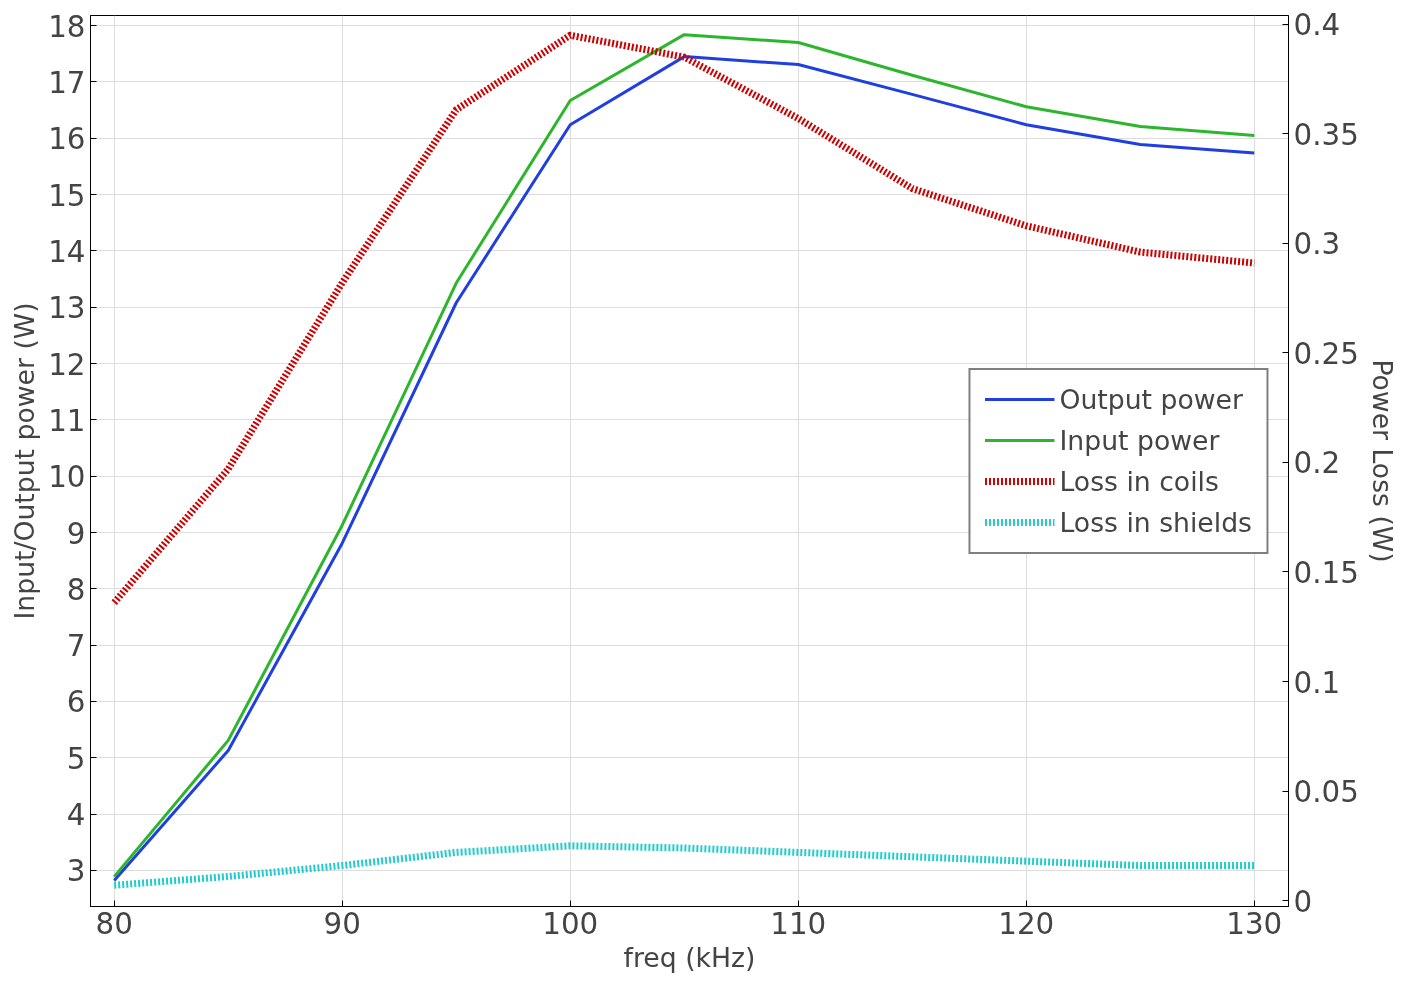  What do you see at coordinates (1026, 923) in the screenshot?
I see `x-tick-label: 120` at bounding box center [1026, 923].